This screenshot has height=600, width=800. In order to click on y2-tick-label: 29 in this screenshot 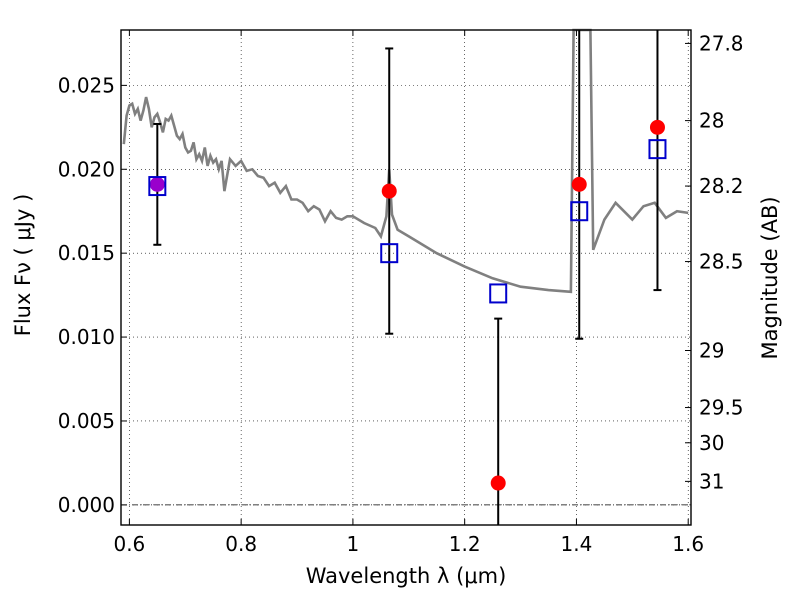, I will do `click(711, 350)`.